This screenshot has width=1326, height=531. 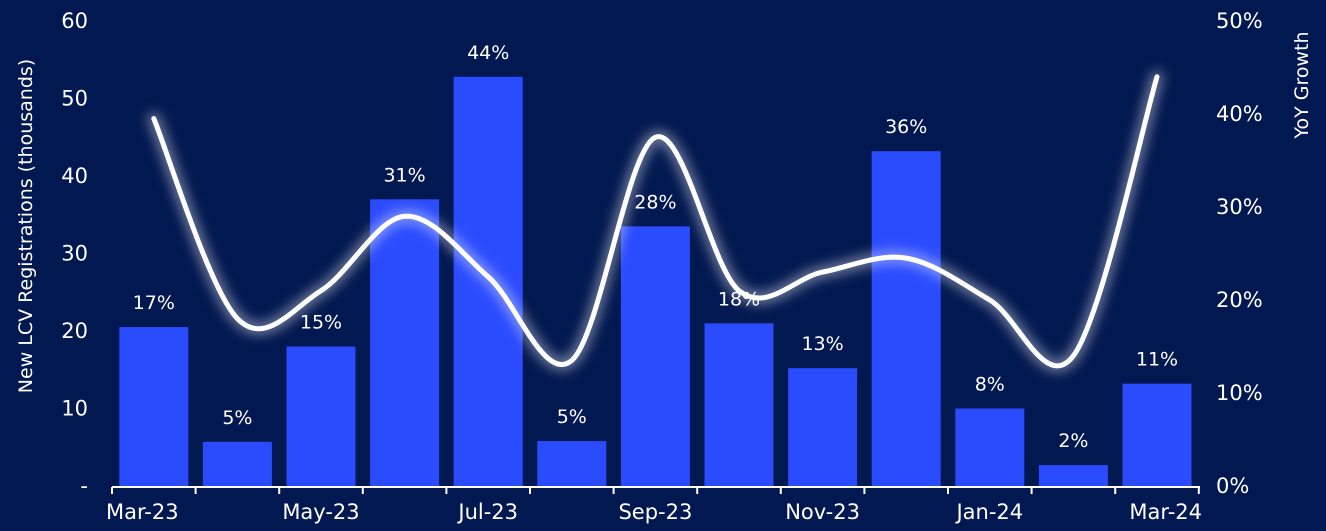 I want to click on x-tick-label: Mar-23, so click(x=142, y=512).